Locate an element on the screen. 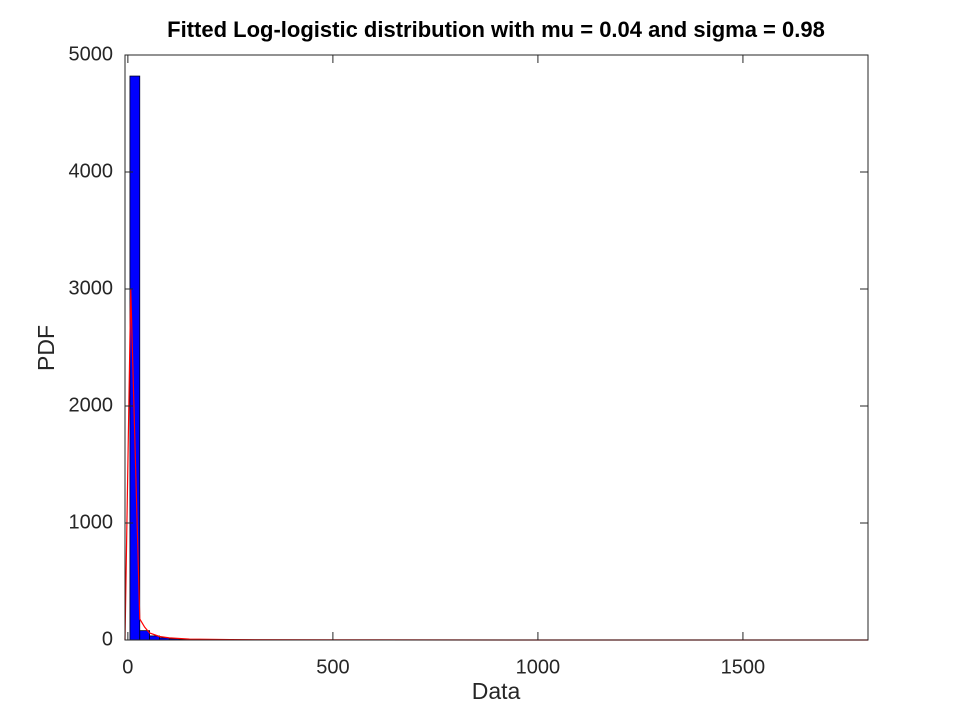 The width and height of the screenshot is (960, 725). y-axis-label: PDF is located at coordinates (46, 348).